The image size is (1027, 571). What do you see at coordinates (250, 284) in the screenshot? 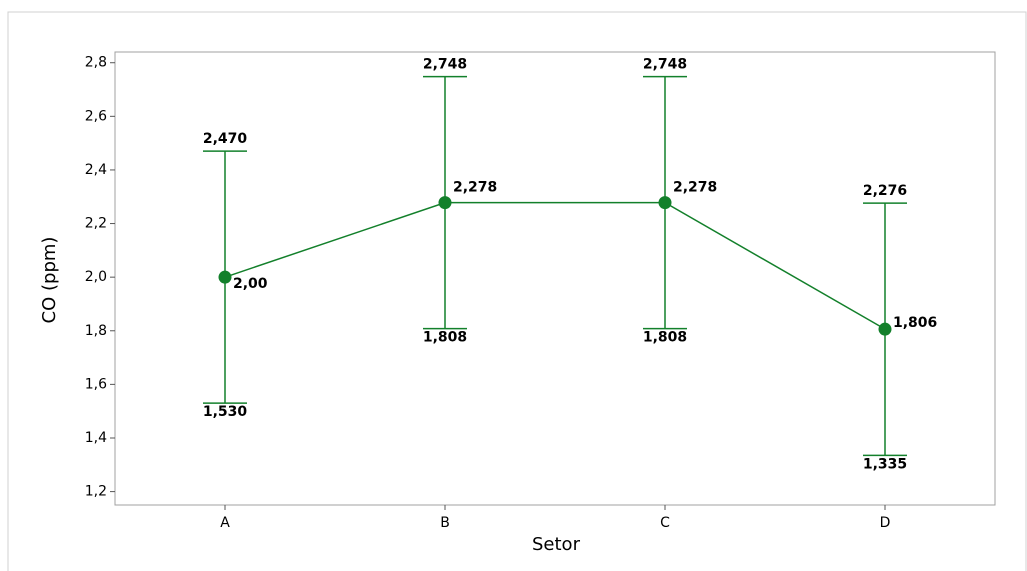
I see `mean-label: 2,00` at bounding box center [250, 284].